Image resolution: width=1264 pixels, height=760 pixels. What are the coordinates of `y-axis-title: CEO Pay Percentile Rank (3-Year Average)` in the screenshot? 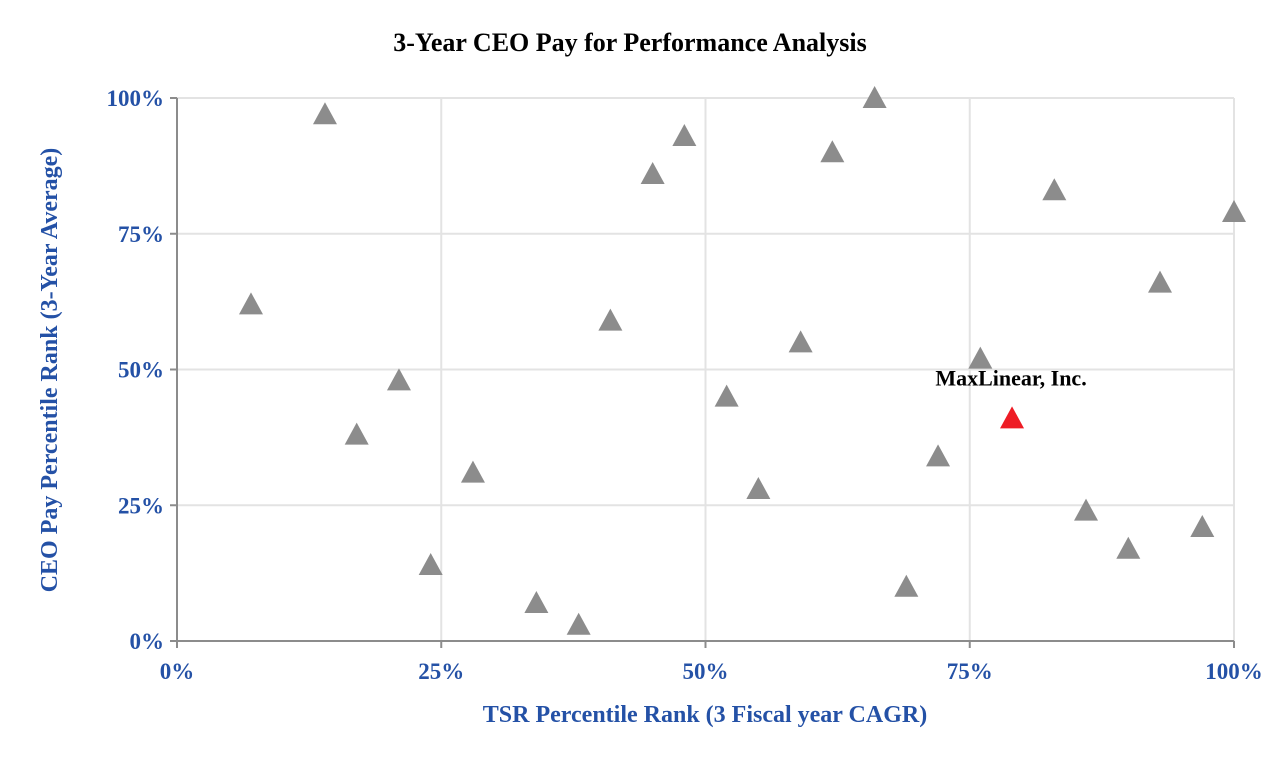 It's located at (50, 370).